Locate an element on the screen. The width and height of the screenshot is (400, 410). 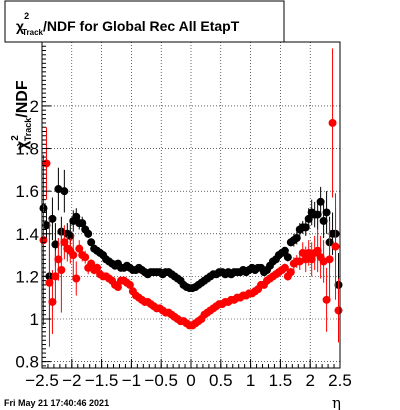
y-tick-label: 1.4 is located at coordinates (27, 234).